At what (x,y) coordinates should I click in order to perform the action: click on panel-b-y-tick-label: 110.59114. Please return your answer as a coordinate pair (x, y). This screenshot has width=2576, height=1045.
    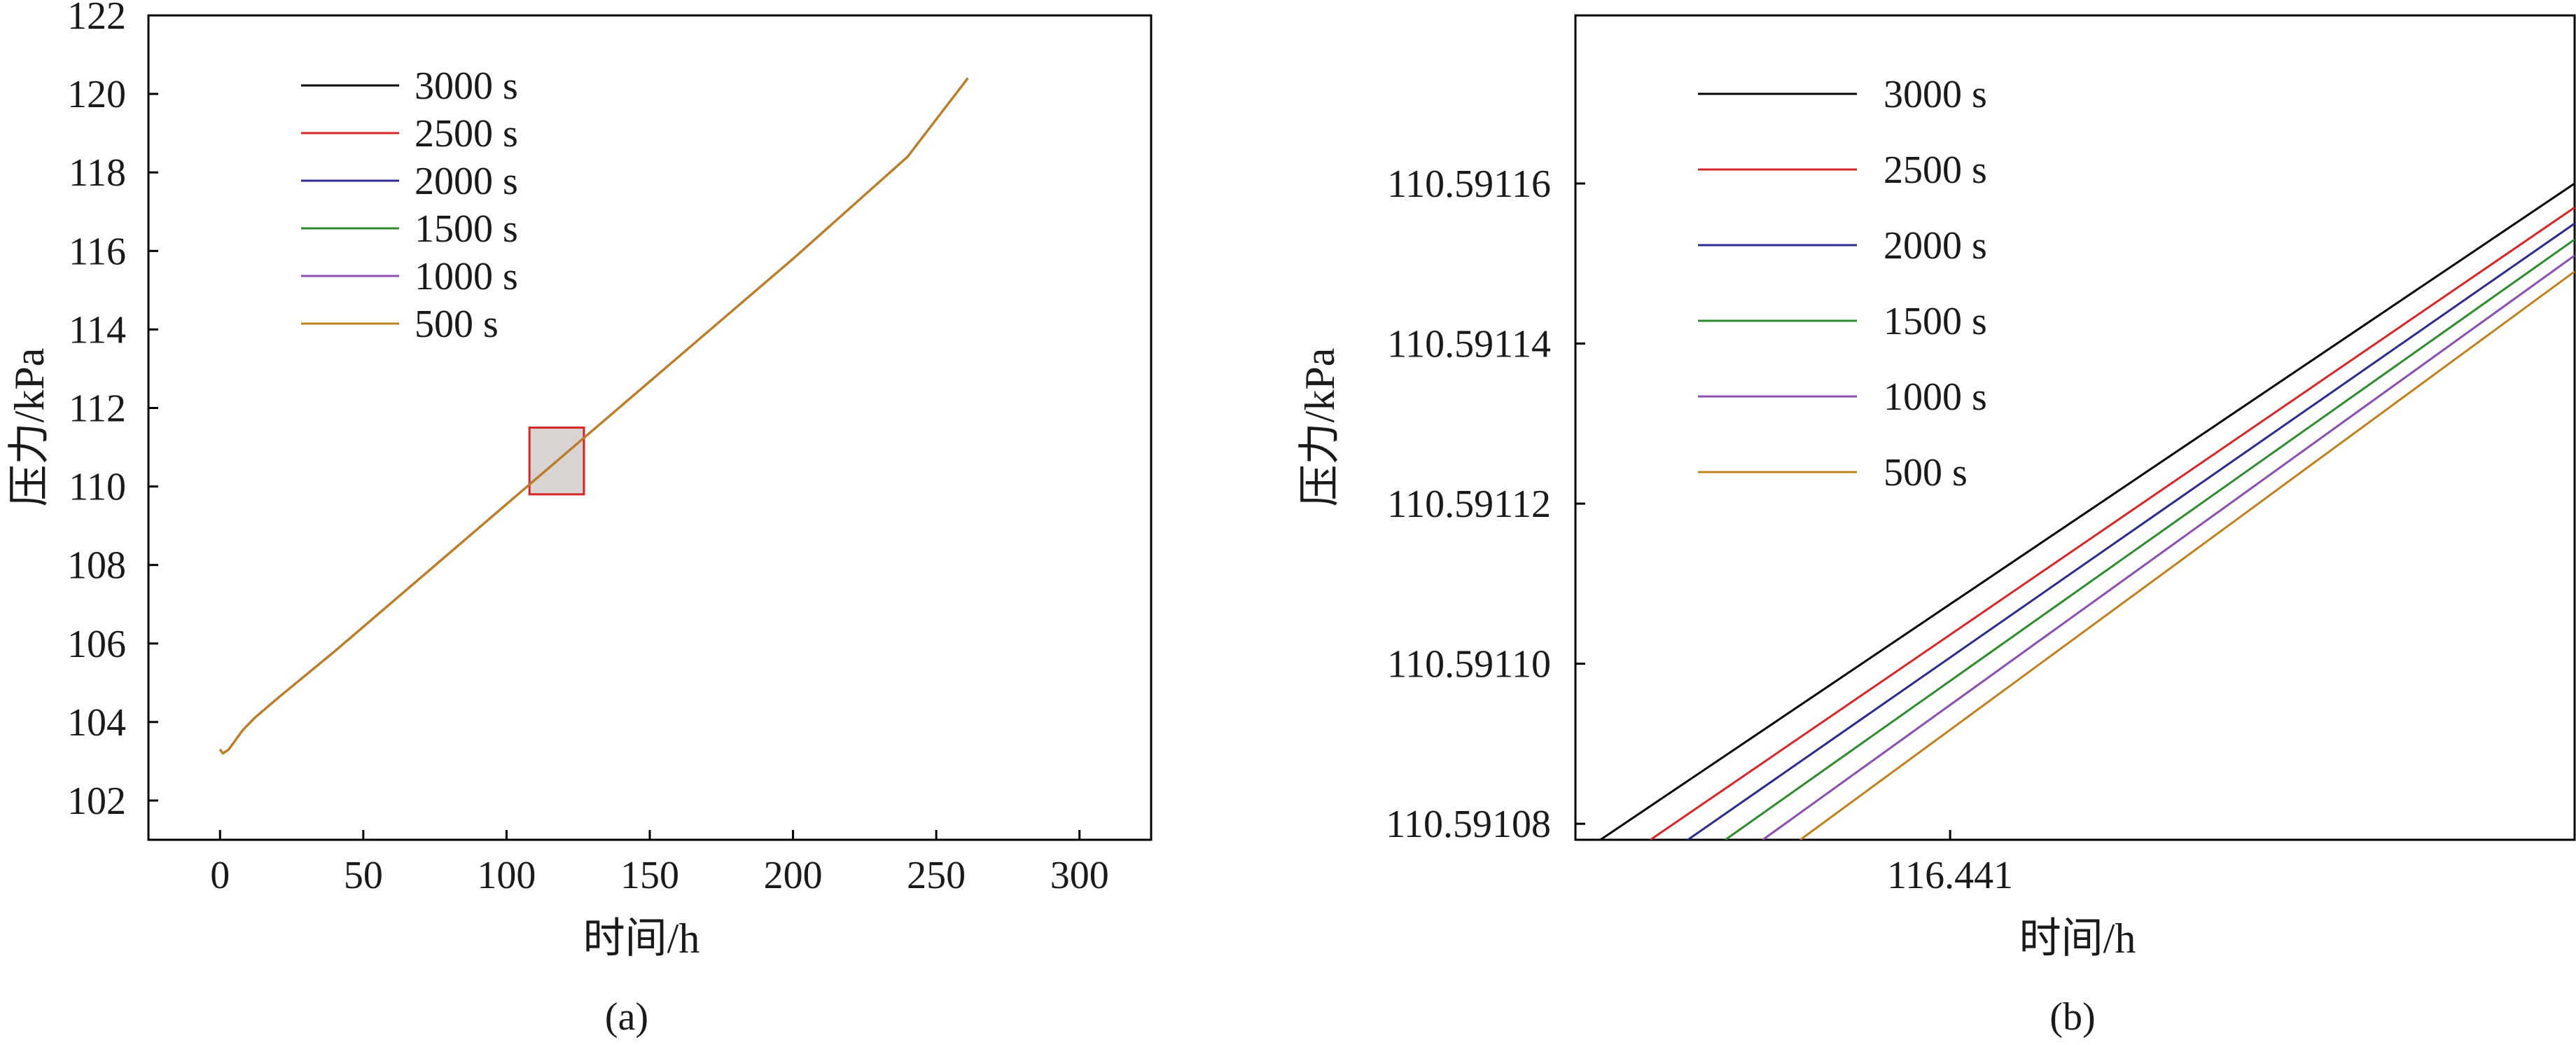
    Looking at the image, I should click on (1469, 344).